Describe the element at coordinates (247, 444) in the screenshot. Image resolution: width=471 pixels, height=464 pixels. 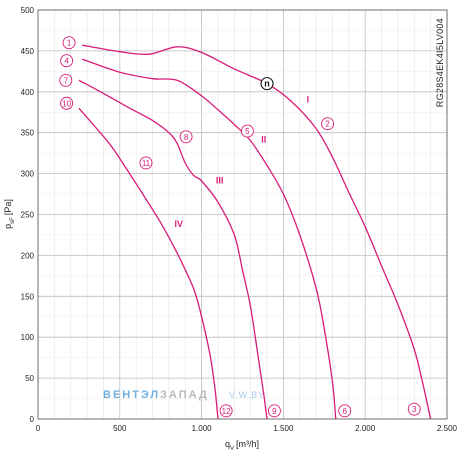
I see `x-axis-unit: [m³/h]` at that location.